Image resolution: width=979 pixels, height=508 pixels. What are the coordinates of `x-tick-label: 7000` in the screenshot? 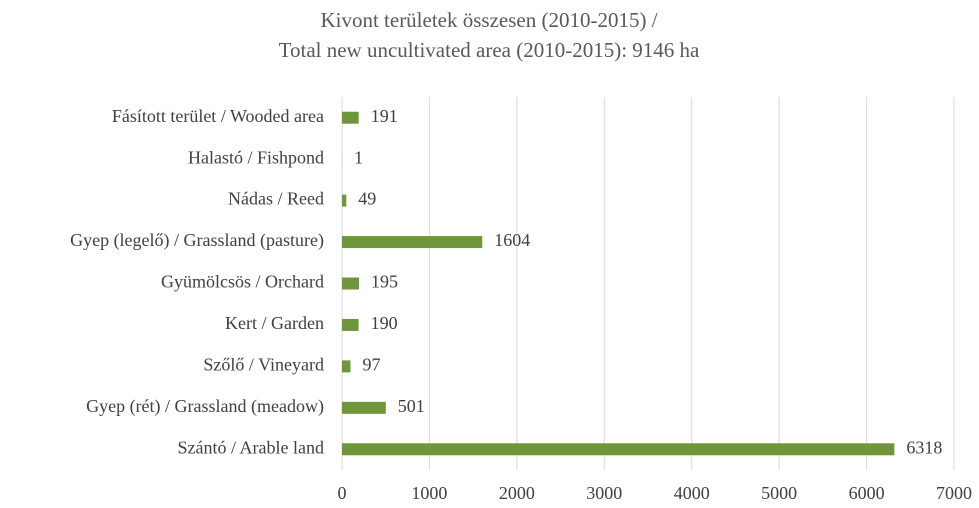 It's located at (954, 493).